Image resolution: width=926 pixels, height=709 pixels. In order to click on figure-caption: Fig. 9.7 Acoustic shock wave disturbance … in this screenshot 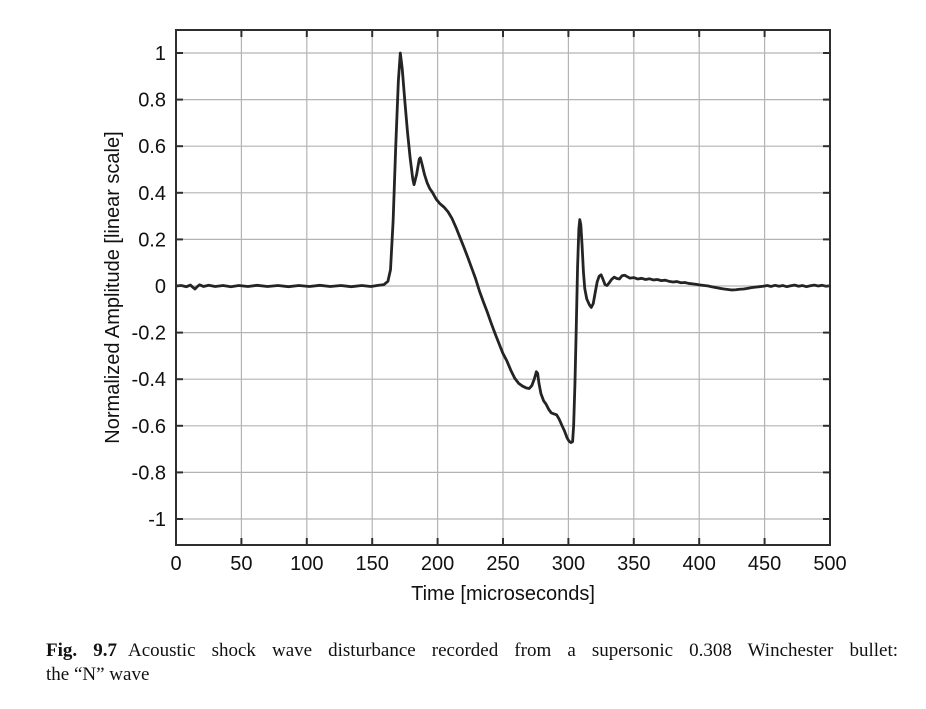, I will do `click(472, 663)`.